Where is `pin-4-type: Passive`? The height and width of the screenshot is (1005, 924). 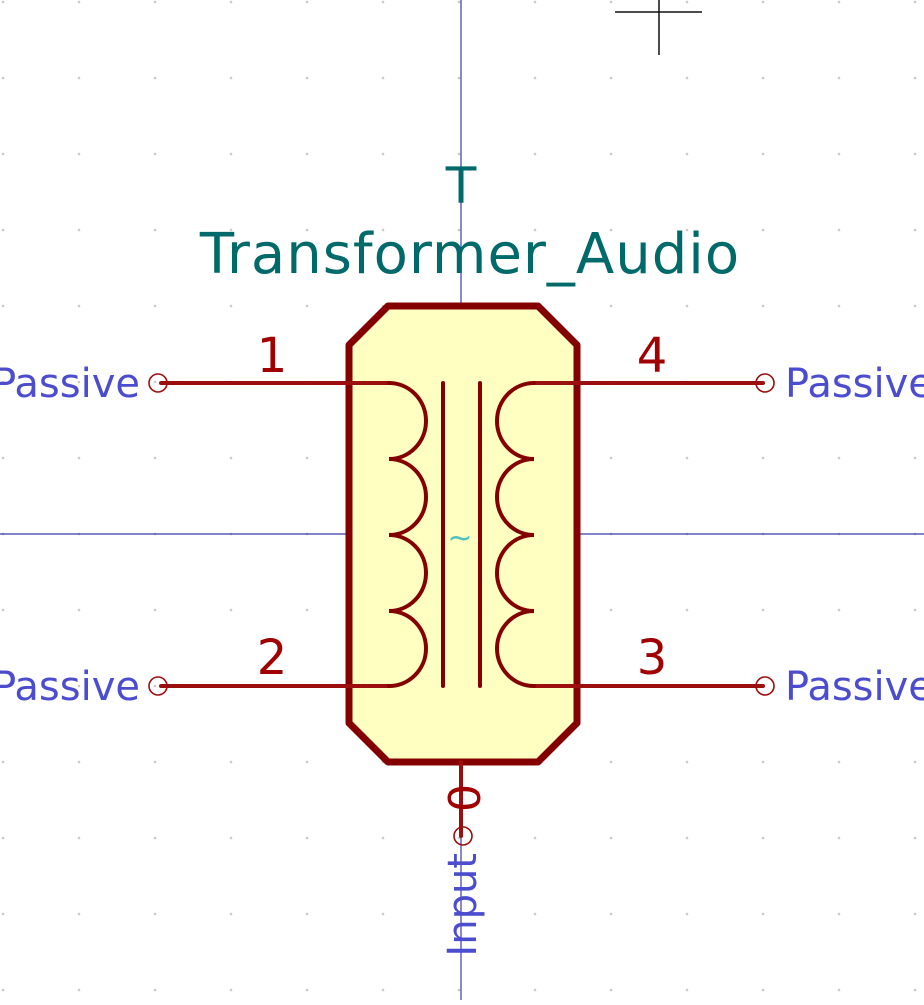 pin-4-type: Passive is located at coordinates (854, 384).